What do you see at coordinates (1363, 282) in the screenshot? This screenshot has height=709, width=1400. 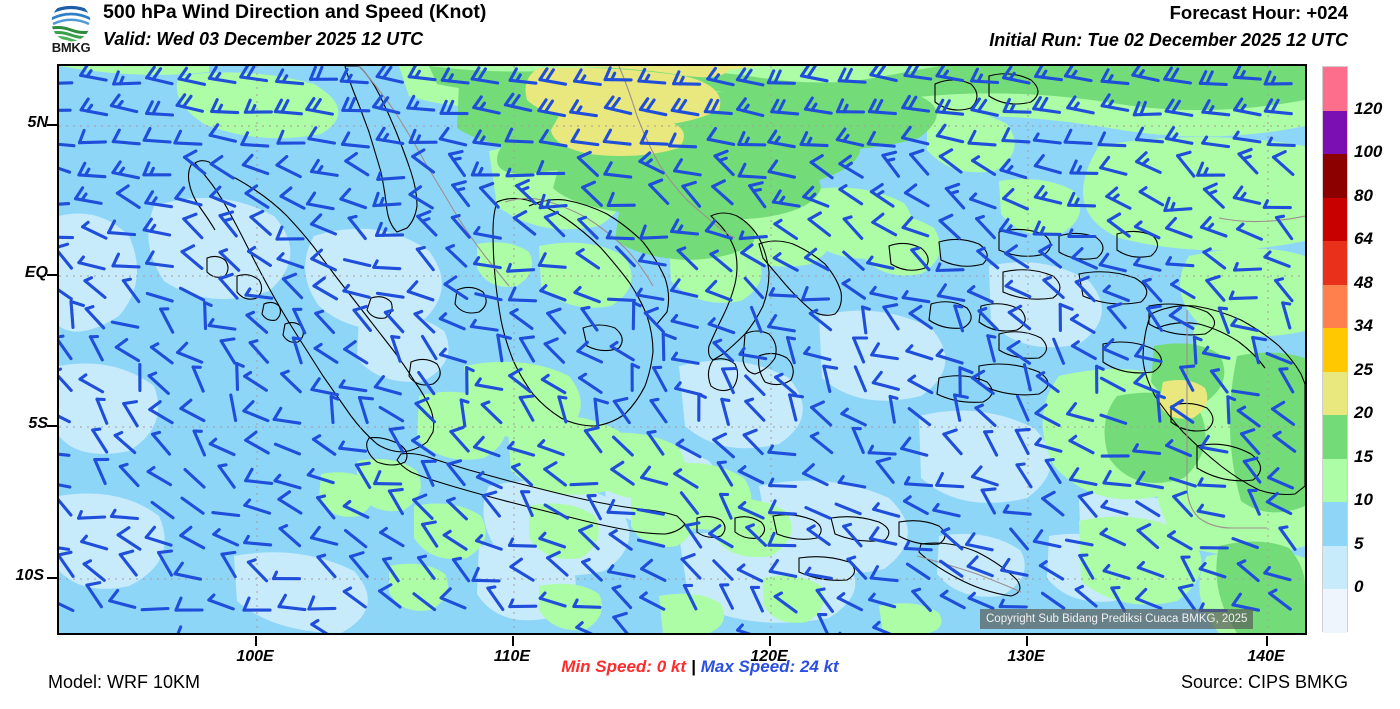 I see `colorbar-tick-48: 48` at bounding box center [1363, 282].